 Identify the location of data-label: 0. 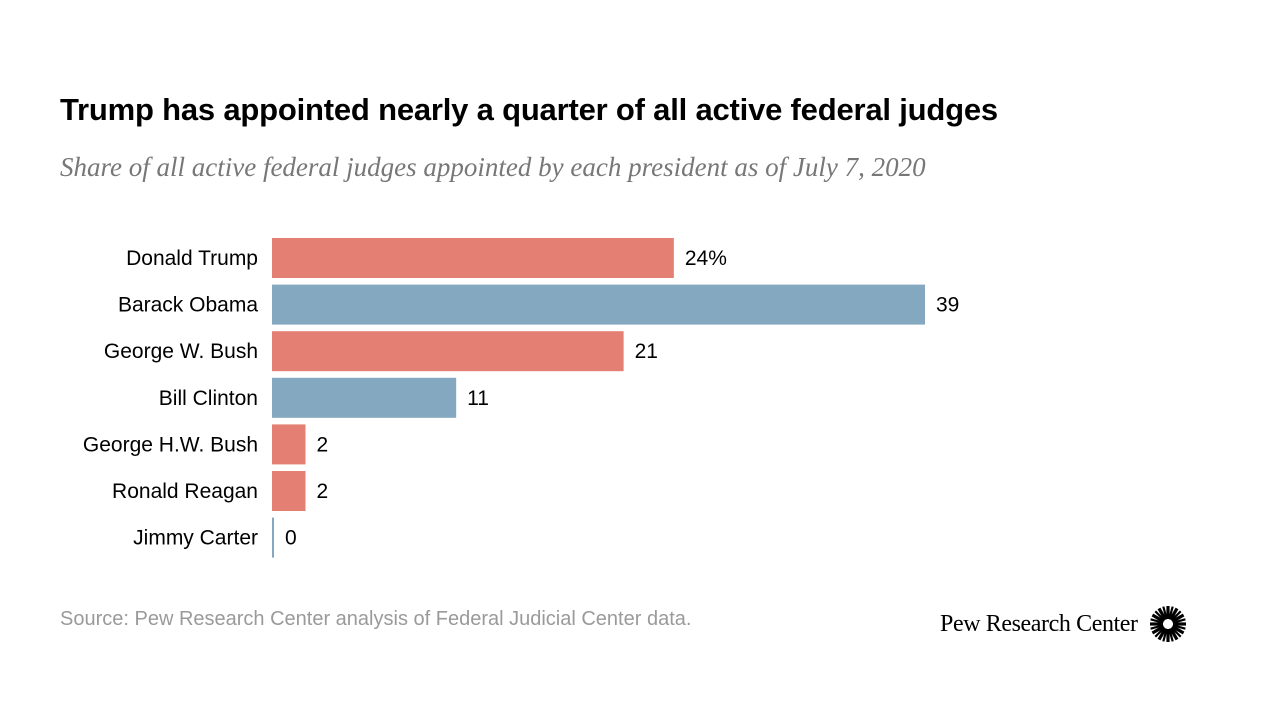
(291, 538).